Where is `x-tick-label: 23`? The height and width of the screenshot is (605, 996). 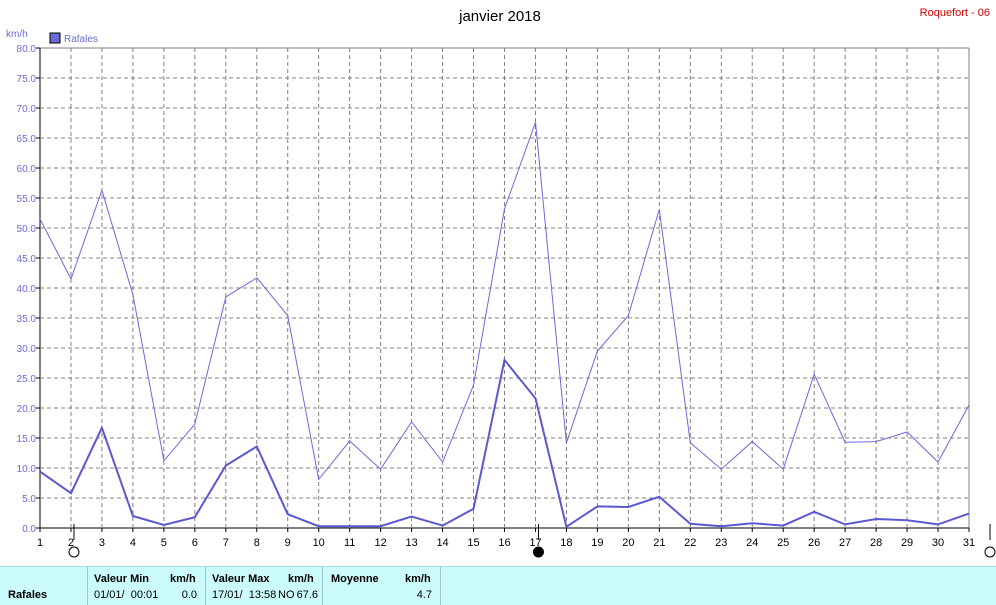 x-tick-label: 23 is located at coordinates (721, 543).